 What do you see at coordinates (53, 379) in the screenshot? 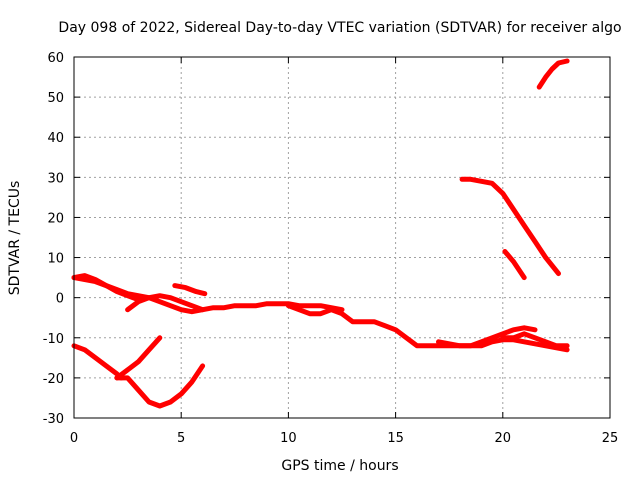
I see `y-tick-label: -20` at bounding box center [53, 379].